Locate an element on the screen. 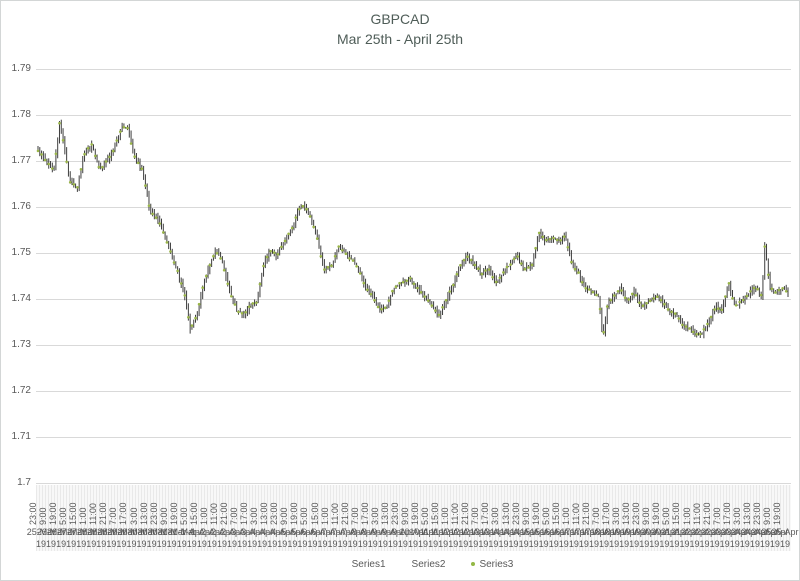  legend-item-series3: Series3 is located at coordinates (492, 564).